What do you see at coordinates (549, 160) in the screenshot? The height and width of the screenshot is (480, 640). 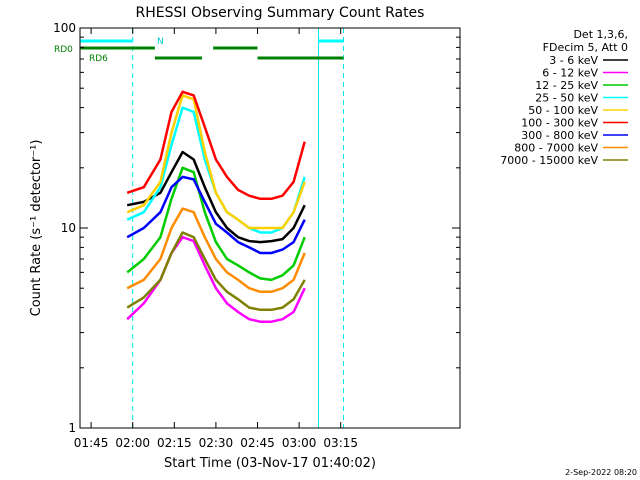 I see `legend-label-8: 7000 - 15000 keV` at bounding box center [549, 160].